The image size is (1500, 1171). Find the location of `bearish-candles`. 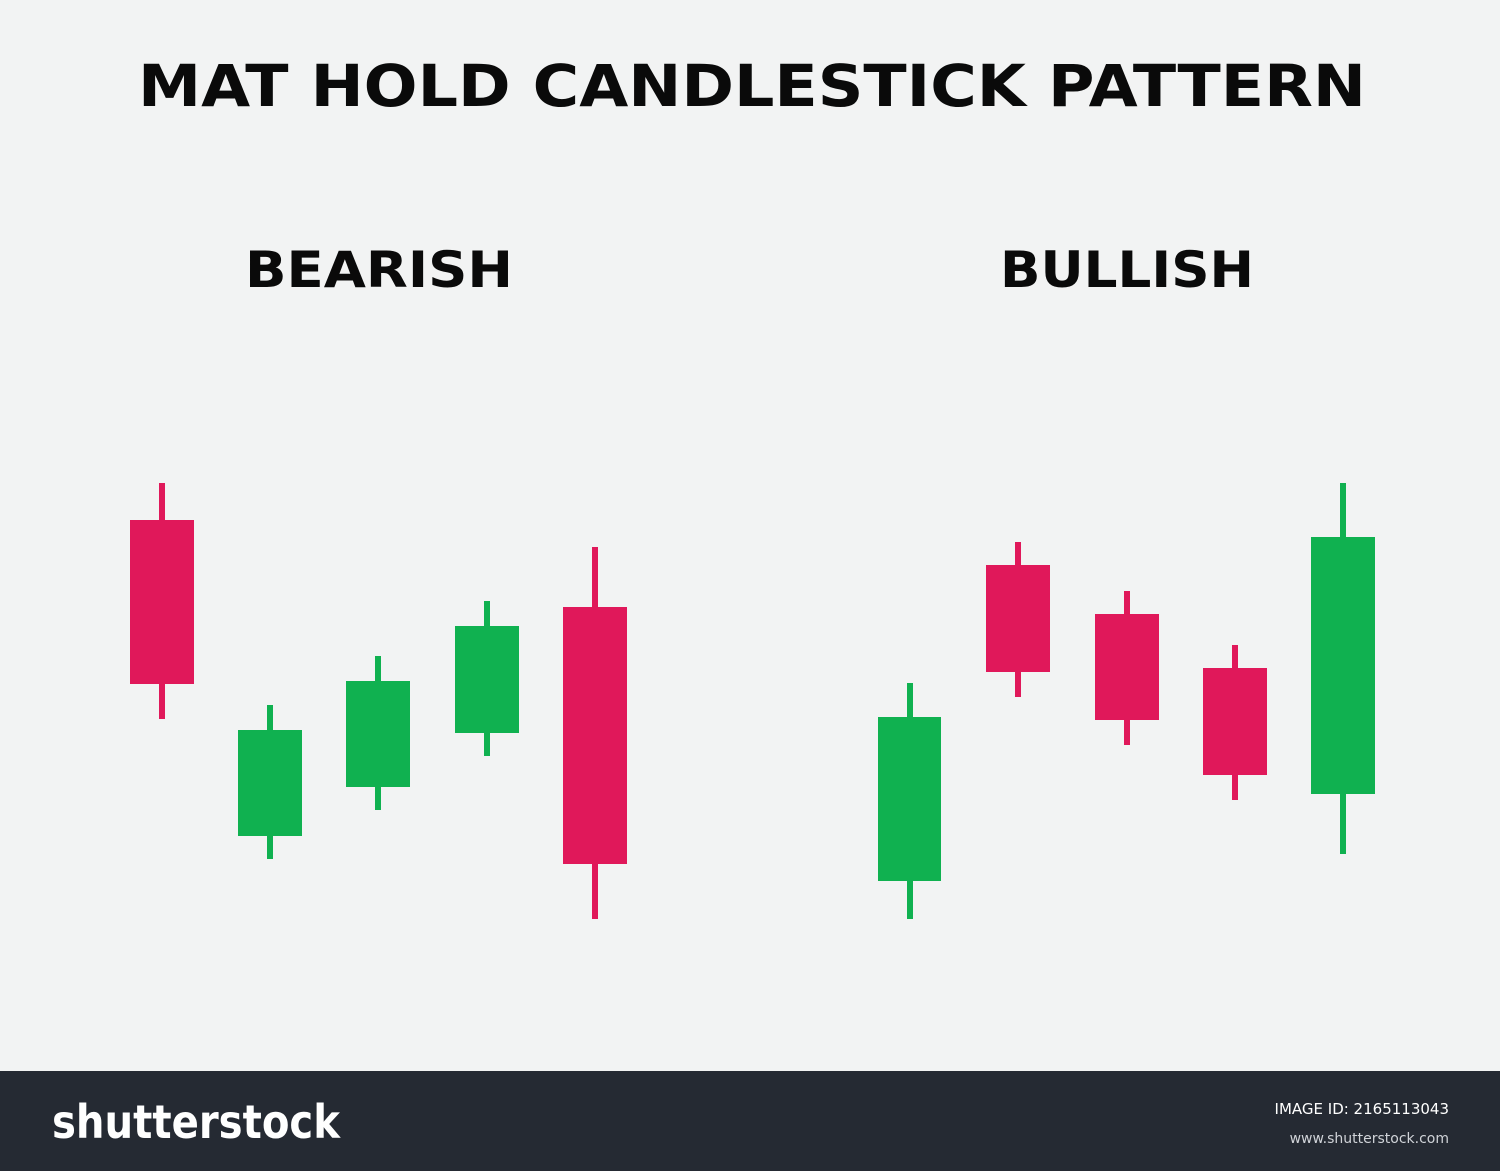

bearish-candles is located at coordinates (378, 701).